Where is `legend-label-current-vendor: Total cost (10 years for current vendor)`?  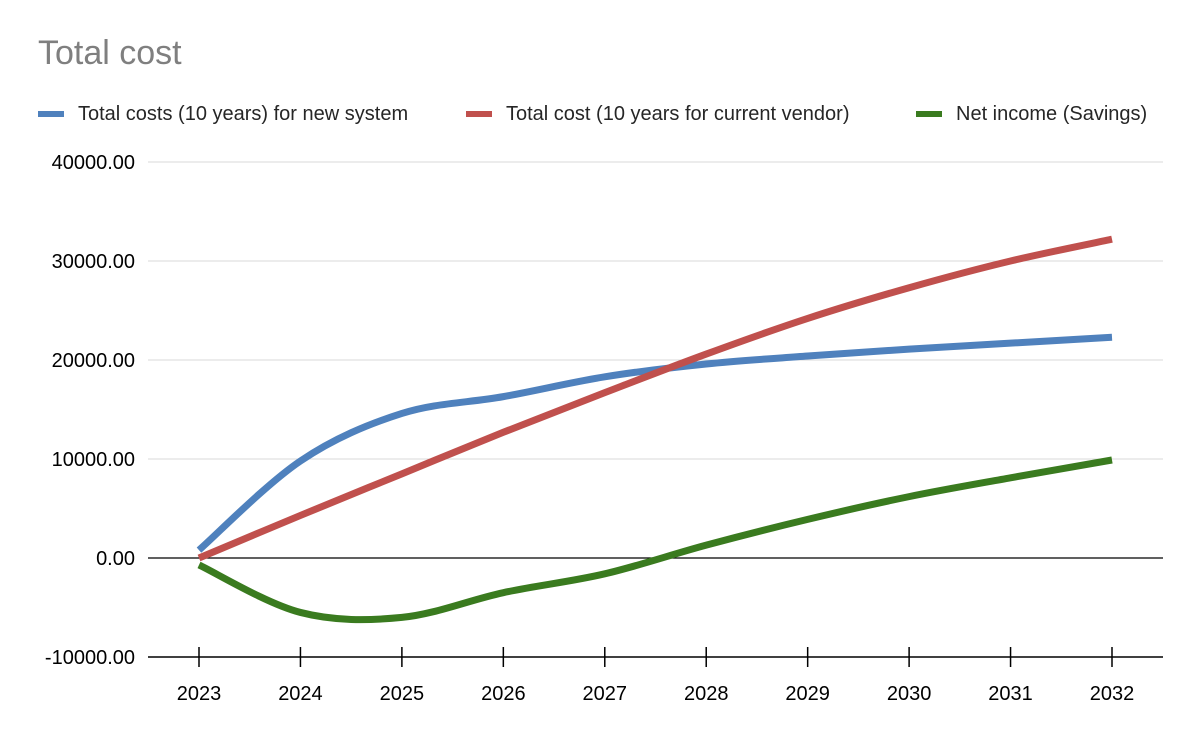
legend-label-current-vendor: Total cost (10 years for current vendor) is located at coordinates (678, 113).